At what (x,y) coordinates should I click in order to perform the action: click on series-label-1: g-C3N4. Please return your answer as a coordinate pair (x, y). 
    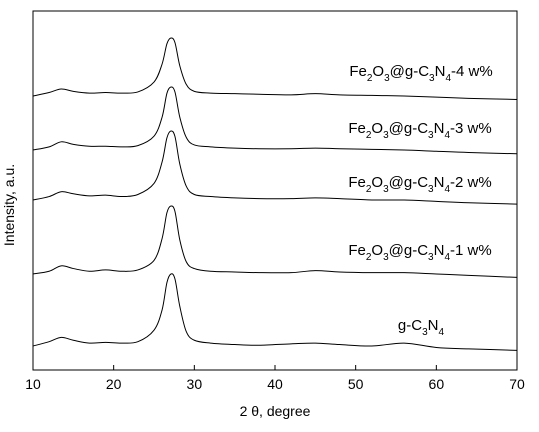
    Looking at the image, I should click on (421, 327).